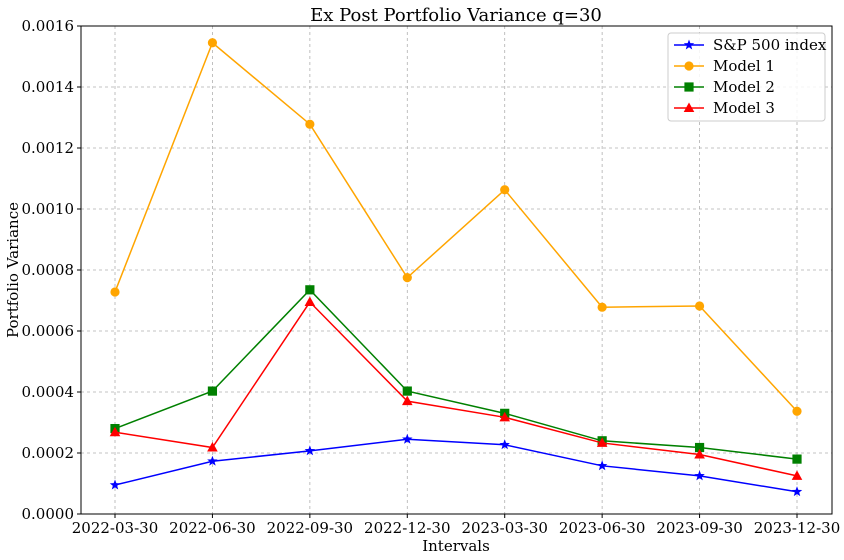  I want to click on legend-label: Model 1, so click(744, 66).